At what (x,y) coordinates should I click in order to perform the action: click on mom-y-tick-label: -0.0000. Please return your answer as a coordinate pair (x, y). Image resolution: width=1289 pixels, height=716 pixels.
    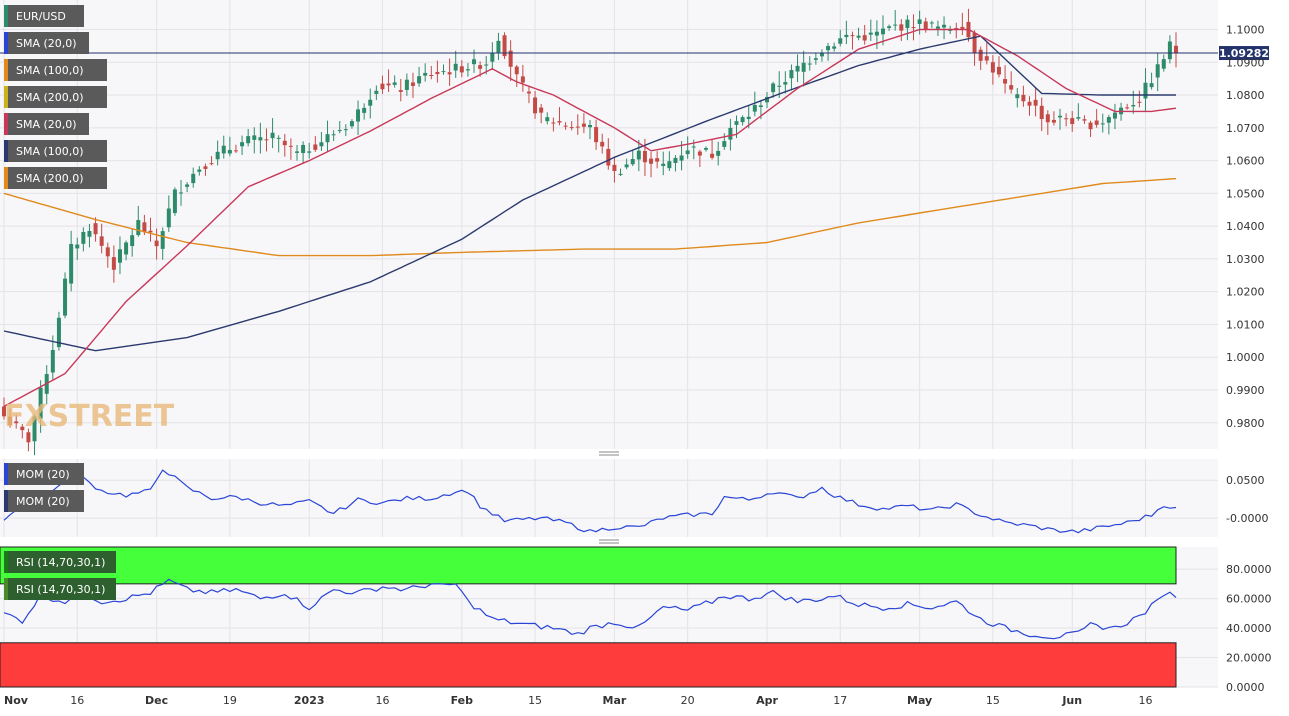
    Looking at the image, I should click on (1247, 518).